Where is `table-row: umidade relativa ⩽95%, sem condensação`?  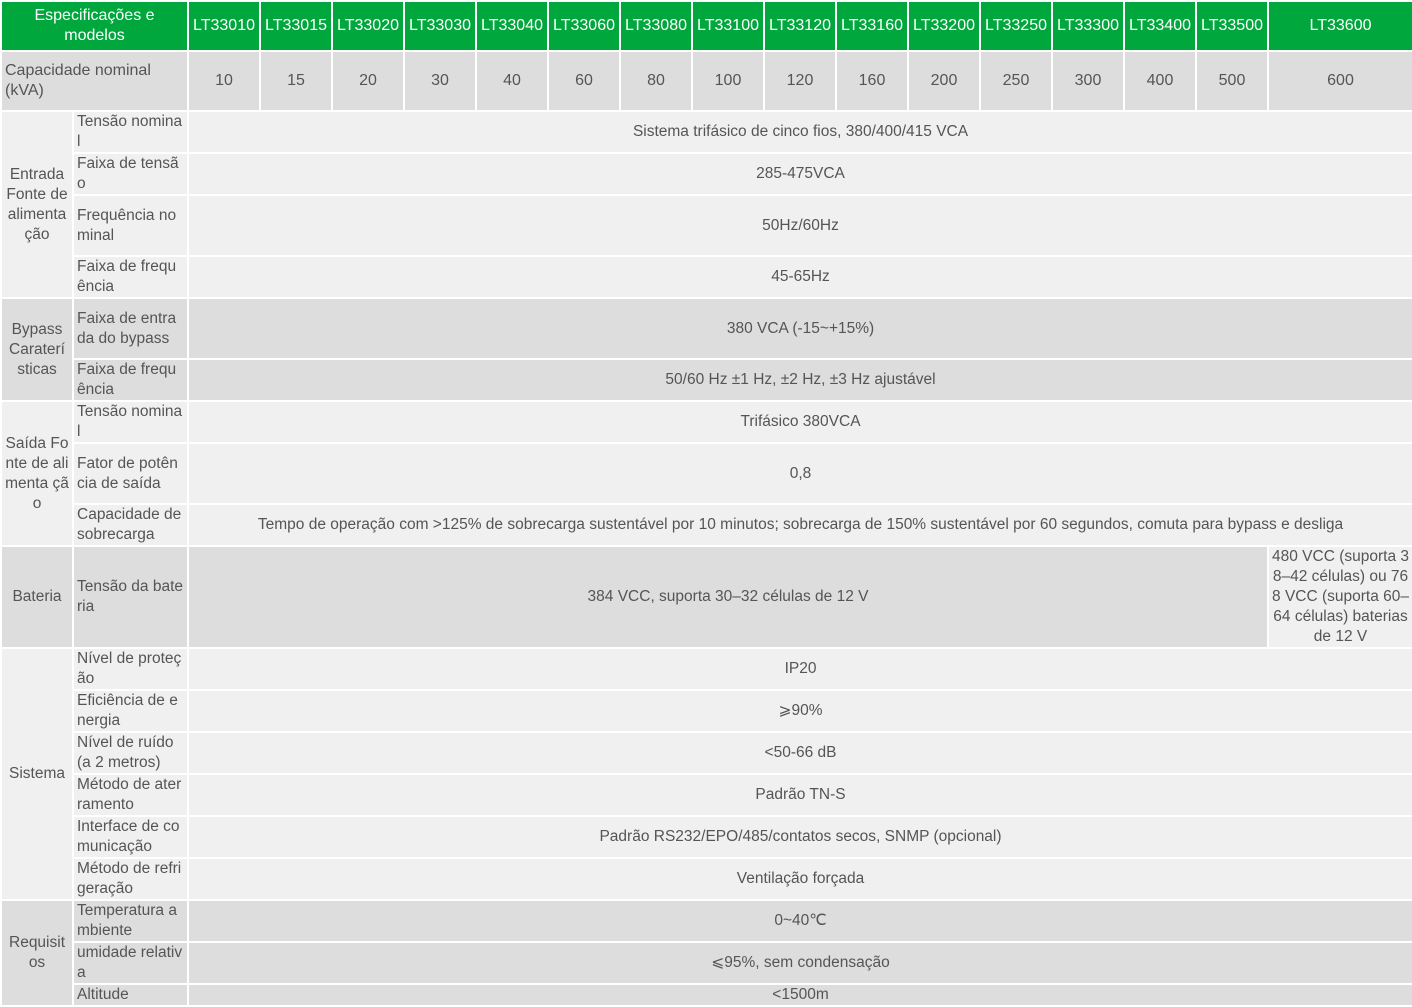
table-row: umidade relativa ⩽95%, sem condensação is located at coordinates (706, 963).